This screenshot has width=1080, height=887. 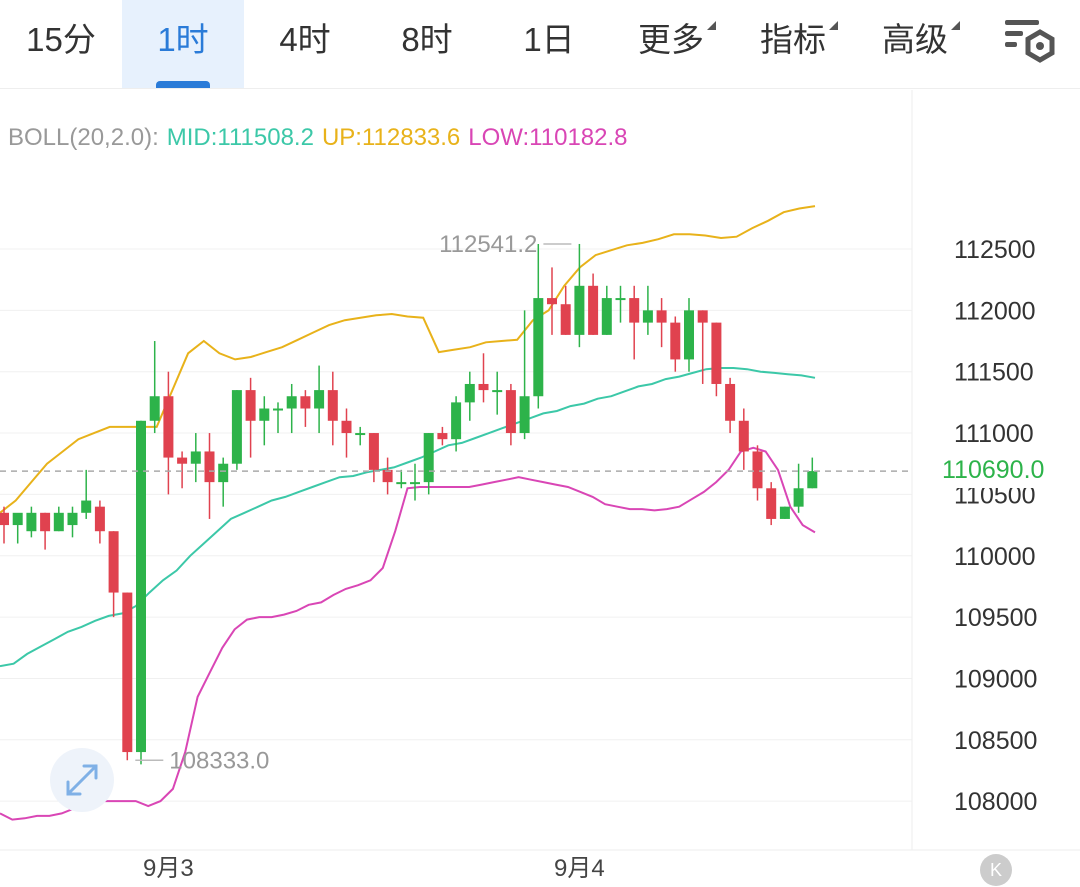 I want to click on chart-settings-icon, so click(x=1030, y=41).